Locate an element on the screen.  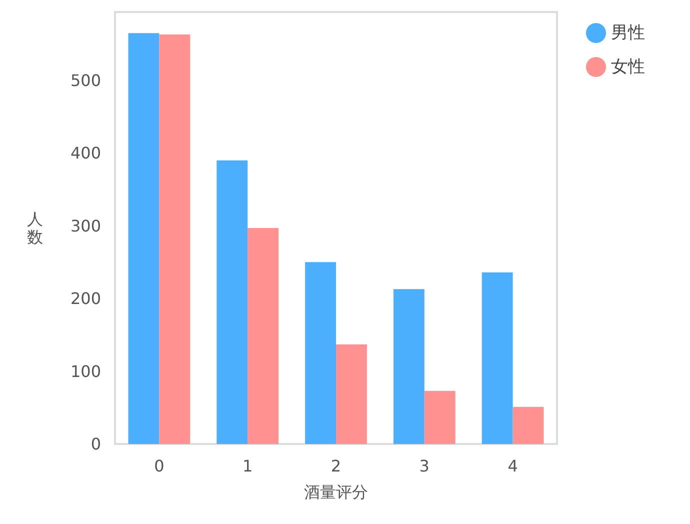
y-tick-label: 300 is located at coordinates (85, 226).